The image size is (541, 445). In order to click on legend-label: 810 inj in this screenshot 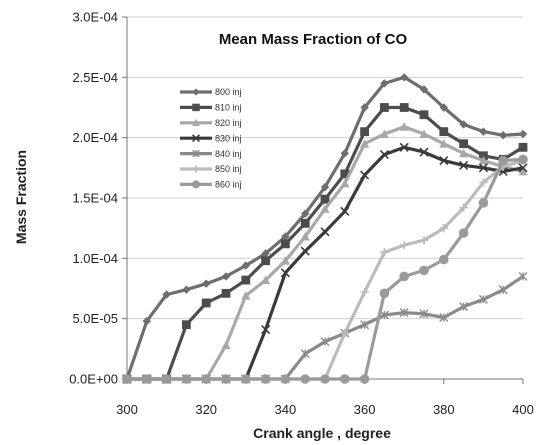, I will do `click(228, 108)`.